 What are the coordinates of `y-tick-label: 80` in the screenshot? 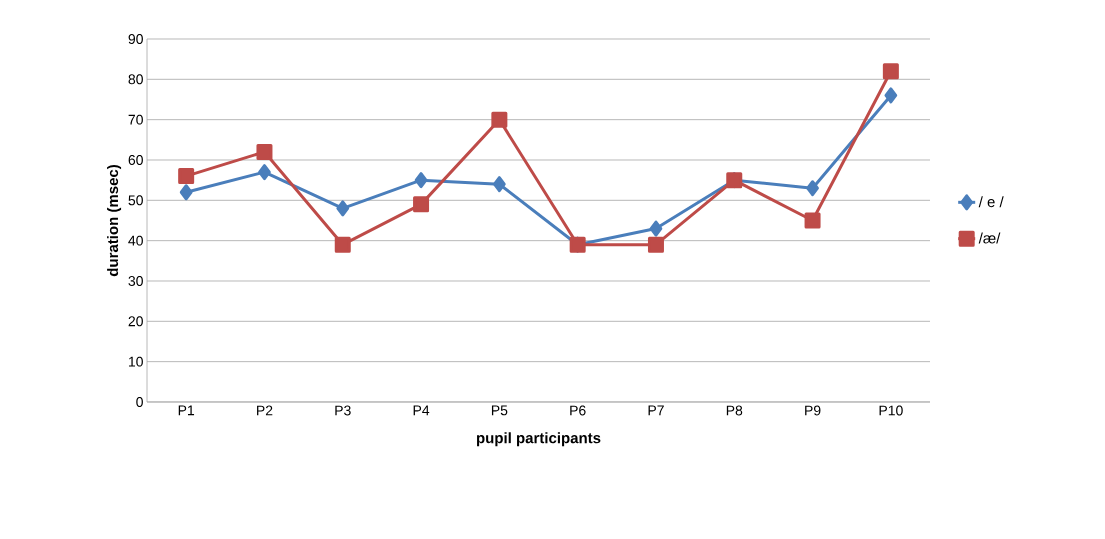 It's located at (135, 79).